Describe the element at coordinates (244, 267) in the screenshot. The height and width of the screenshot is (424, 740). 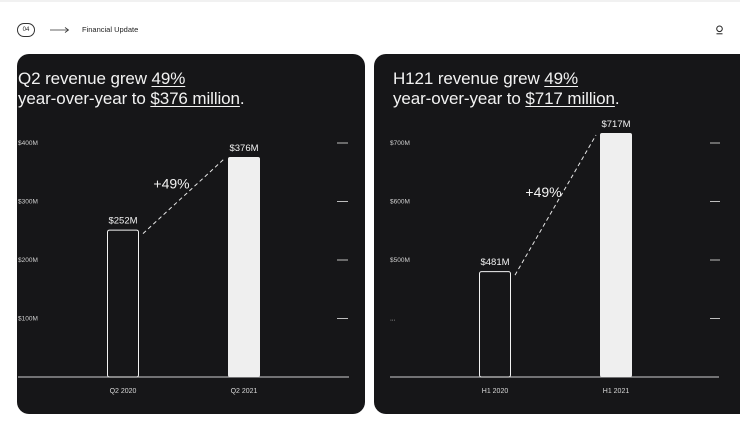
I see `bar-q2-2021` at that location.